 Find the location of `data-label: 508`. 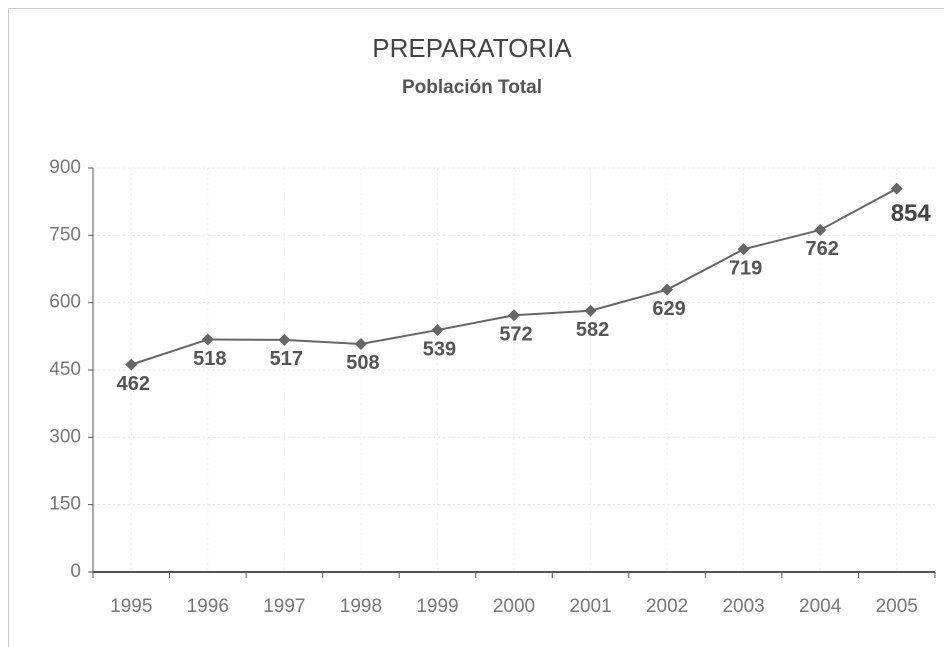

data-label: 508 is located at coordinates (362, 363).